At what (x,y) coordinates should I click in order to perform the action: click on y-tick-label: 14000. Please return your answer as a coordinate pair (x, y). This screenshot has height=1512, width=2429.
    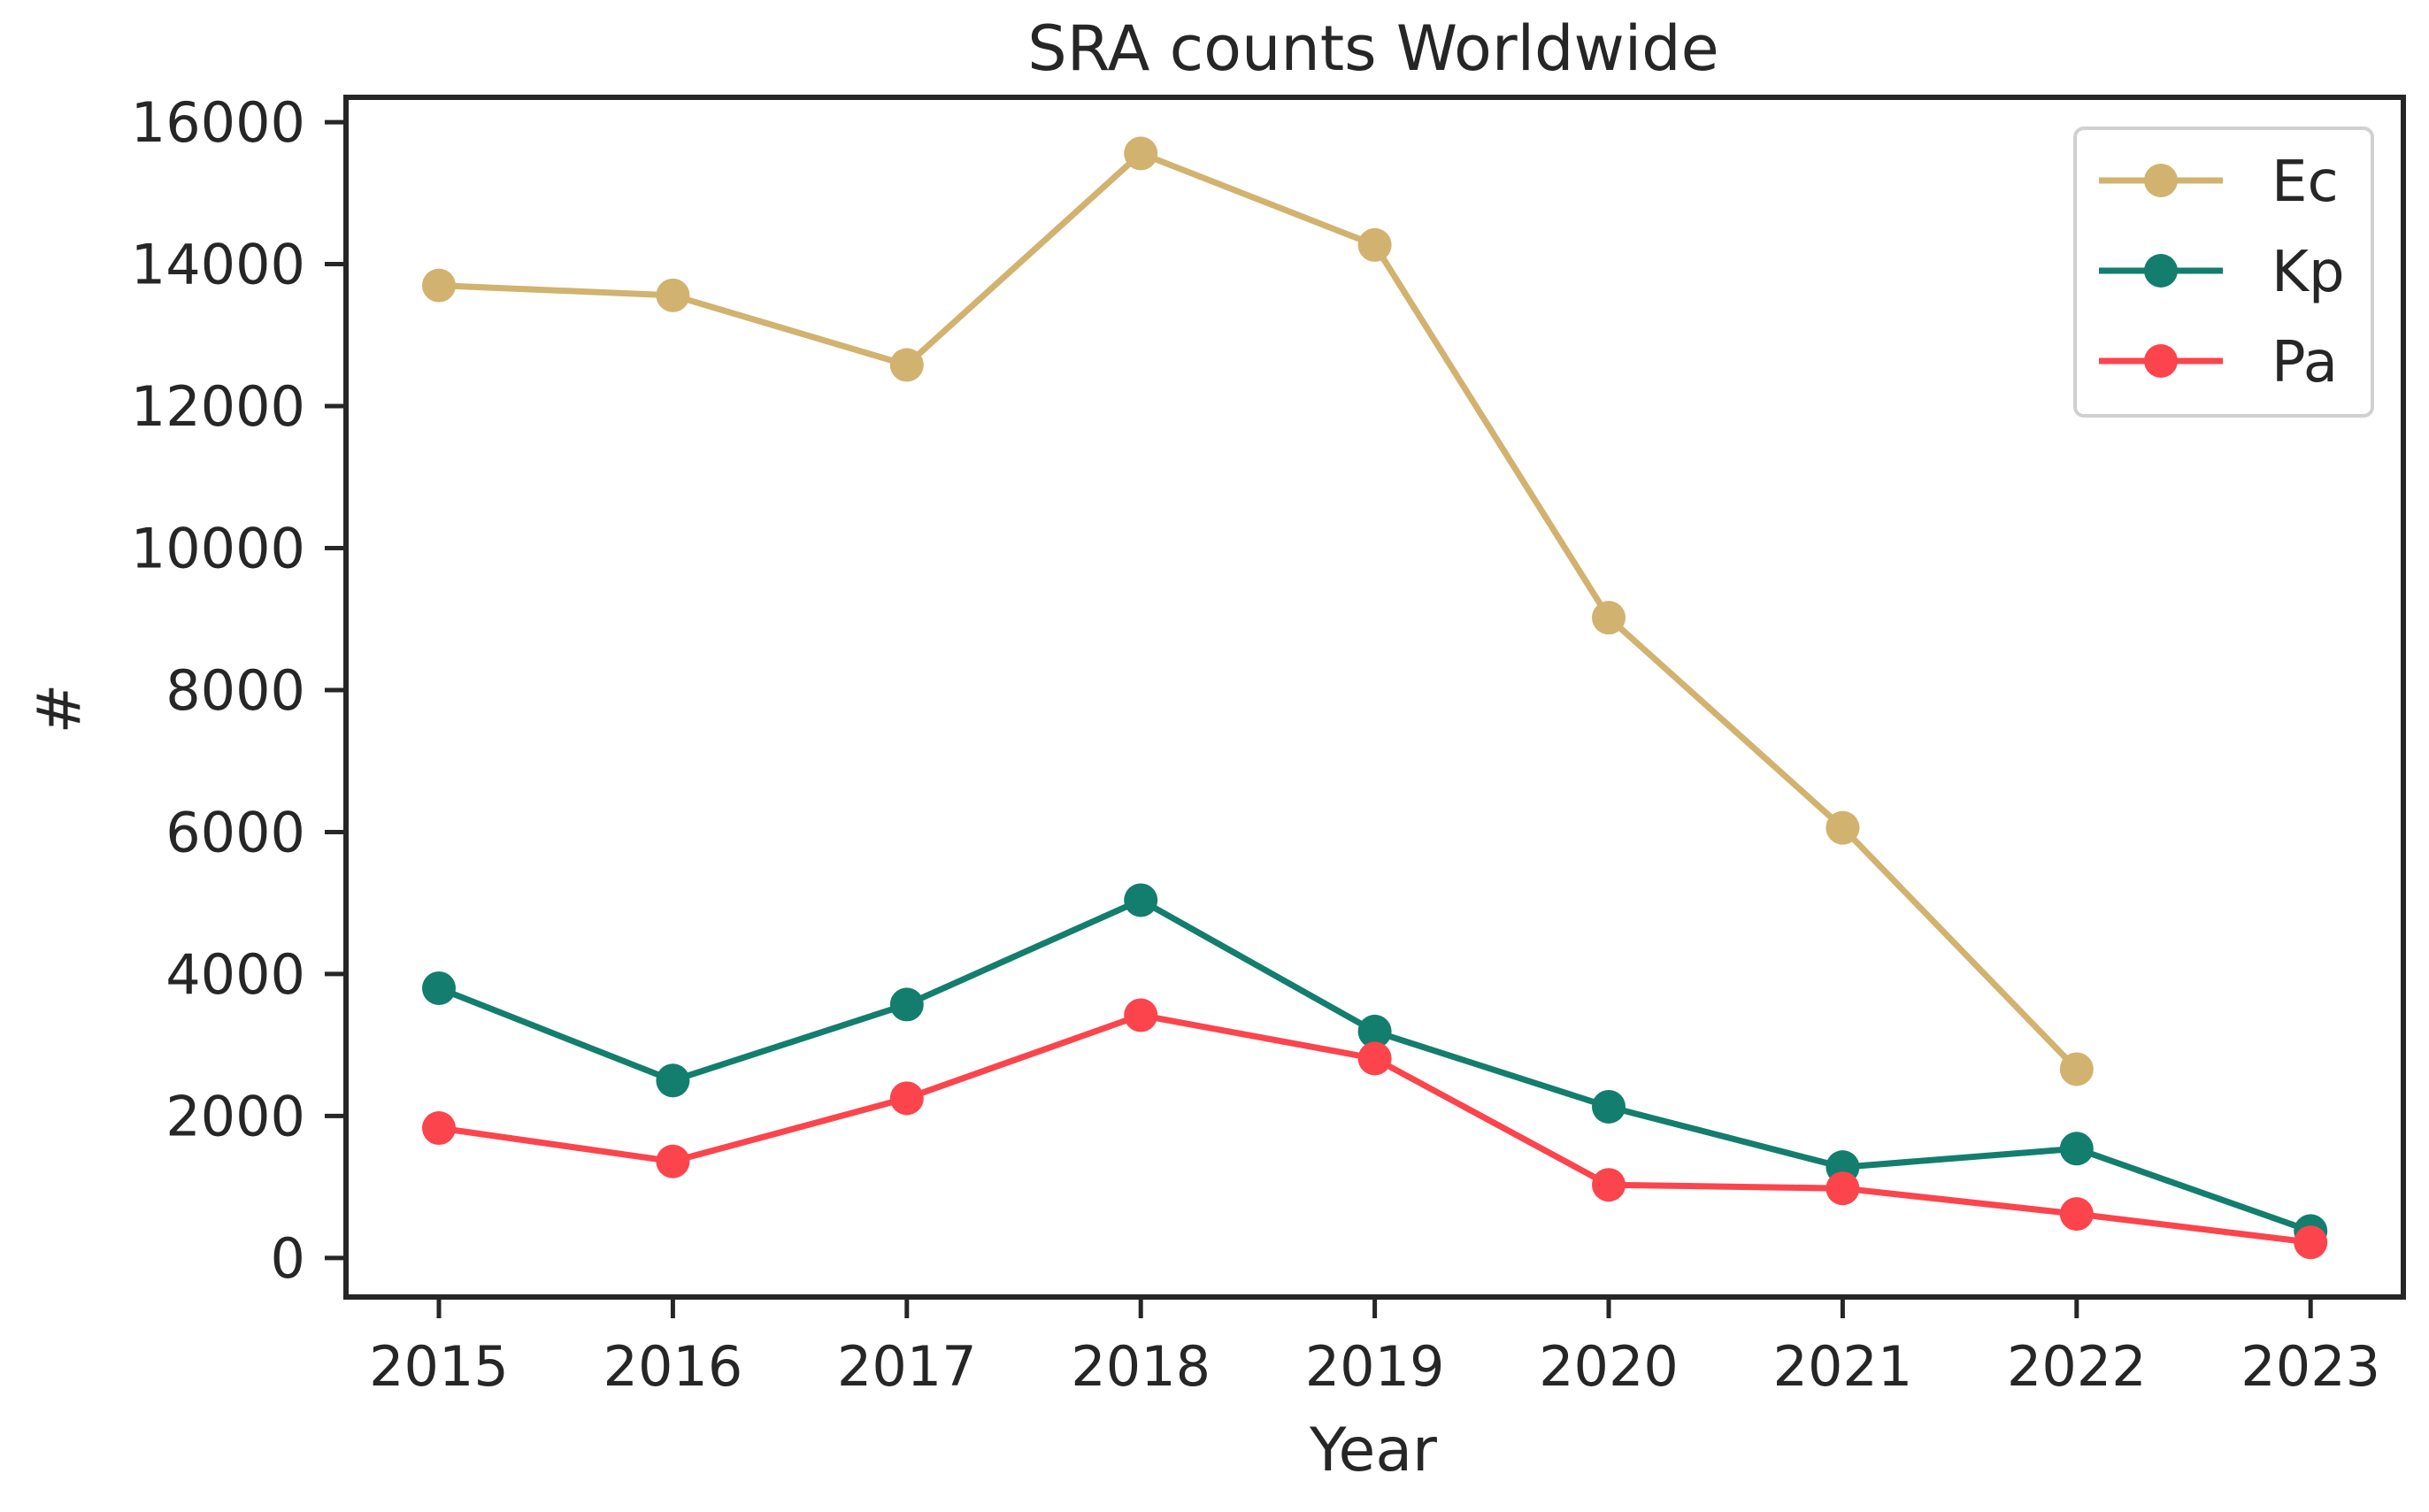
    Looking at the image, I should click on (218, 265).